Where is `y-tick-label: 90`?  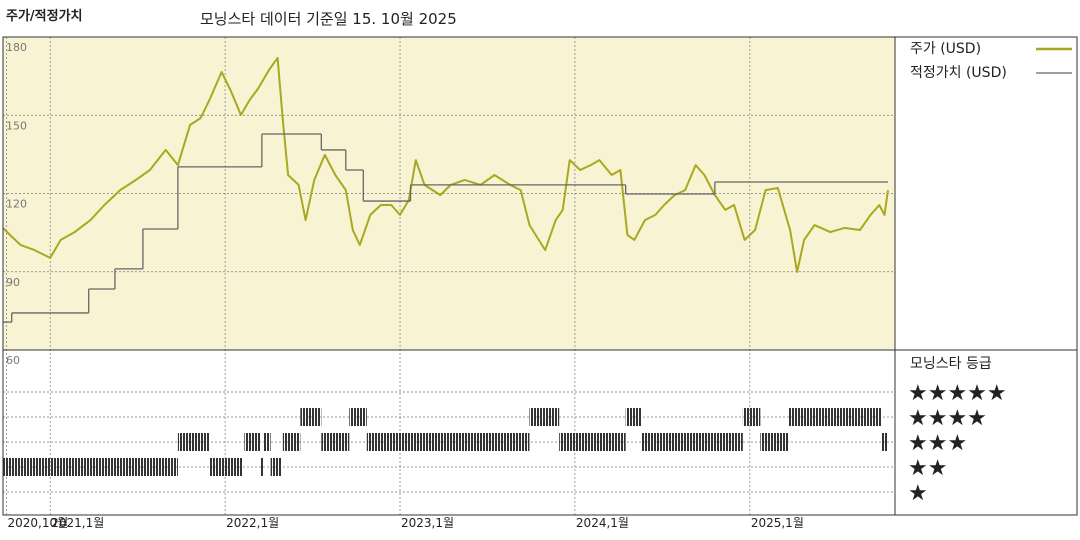
y-tick-label: 90 is located at coordinates (13, 282).